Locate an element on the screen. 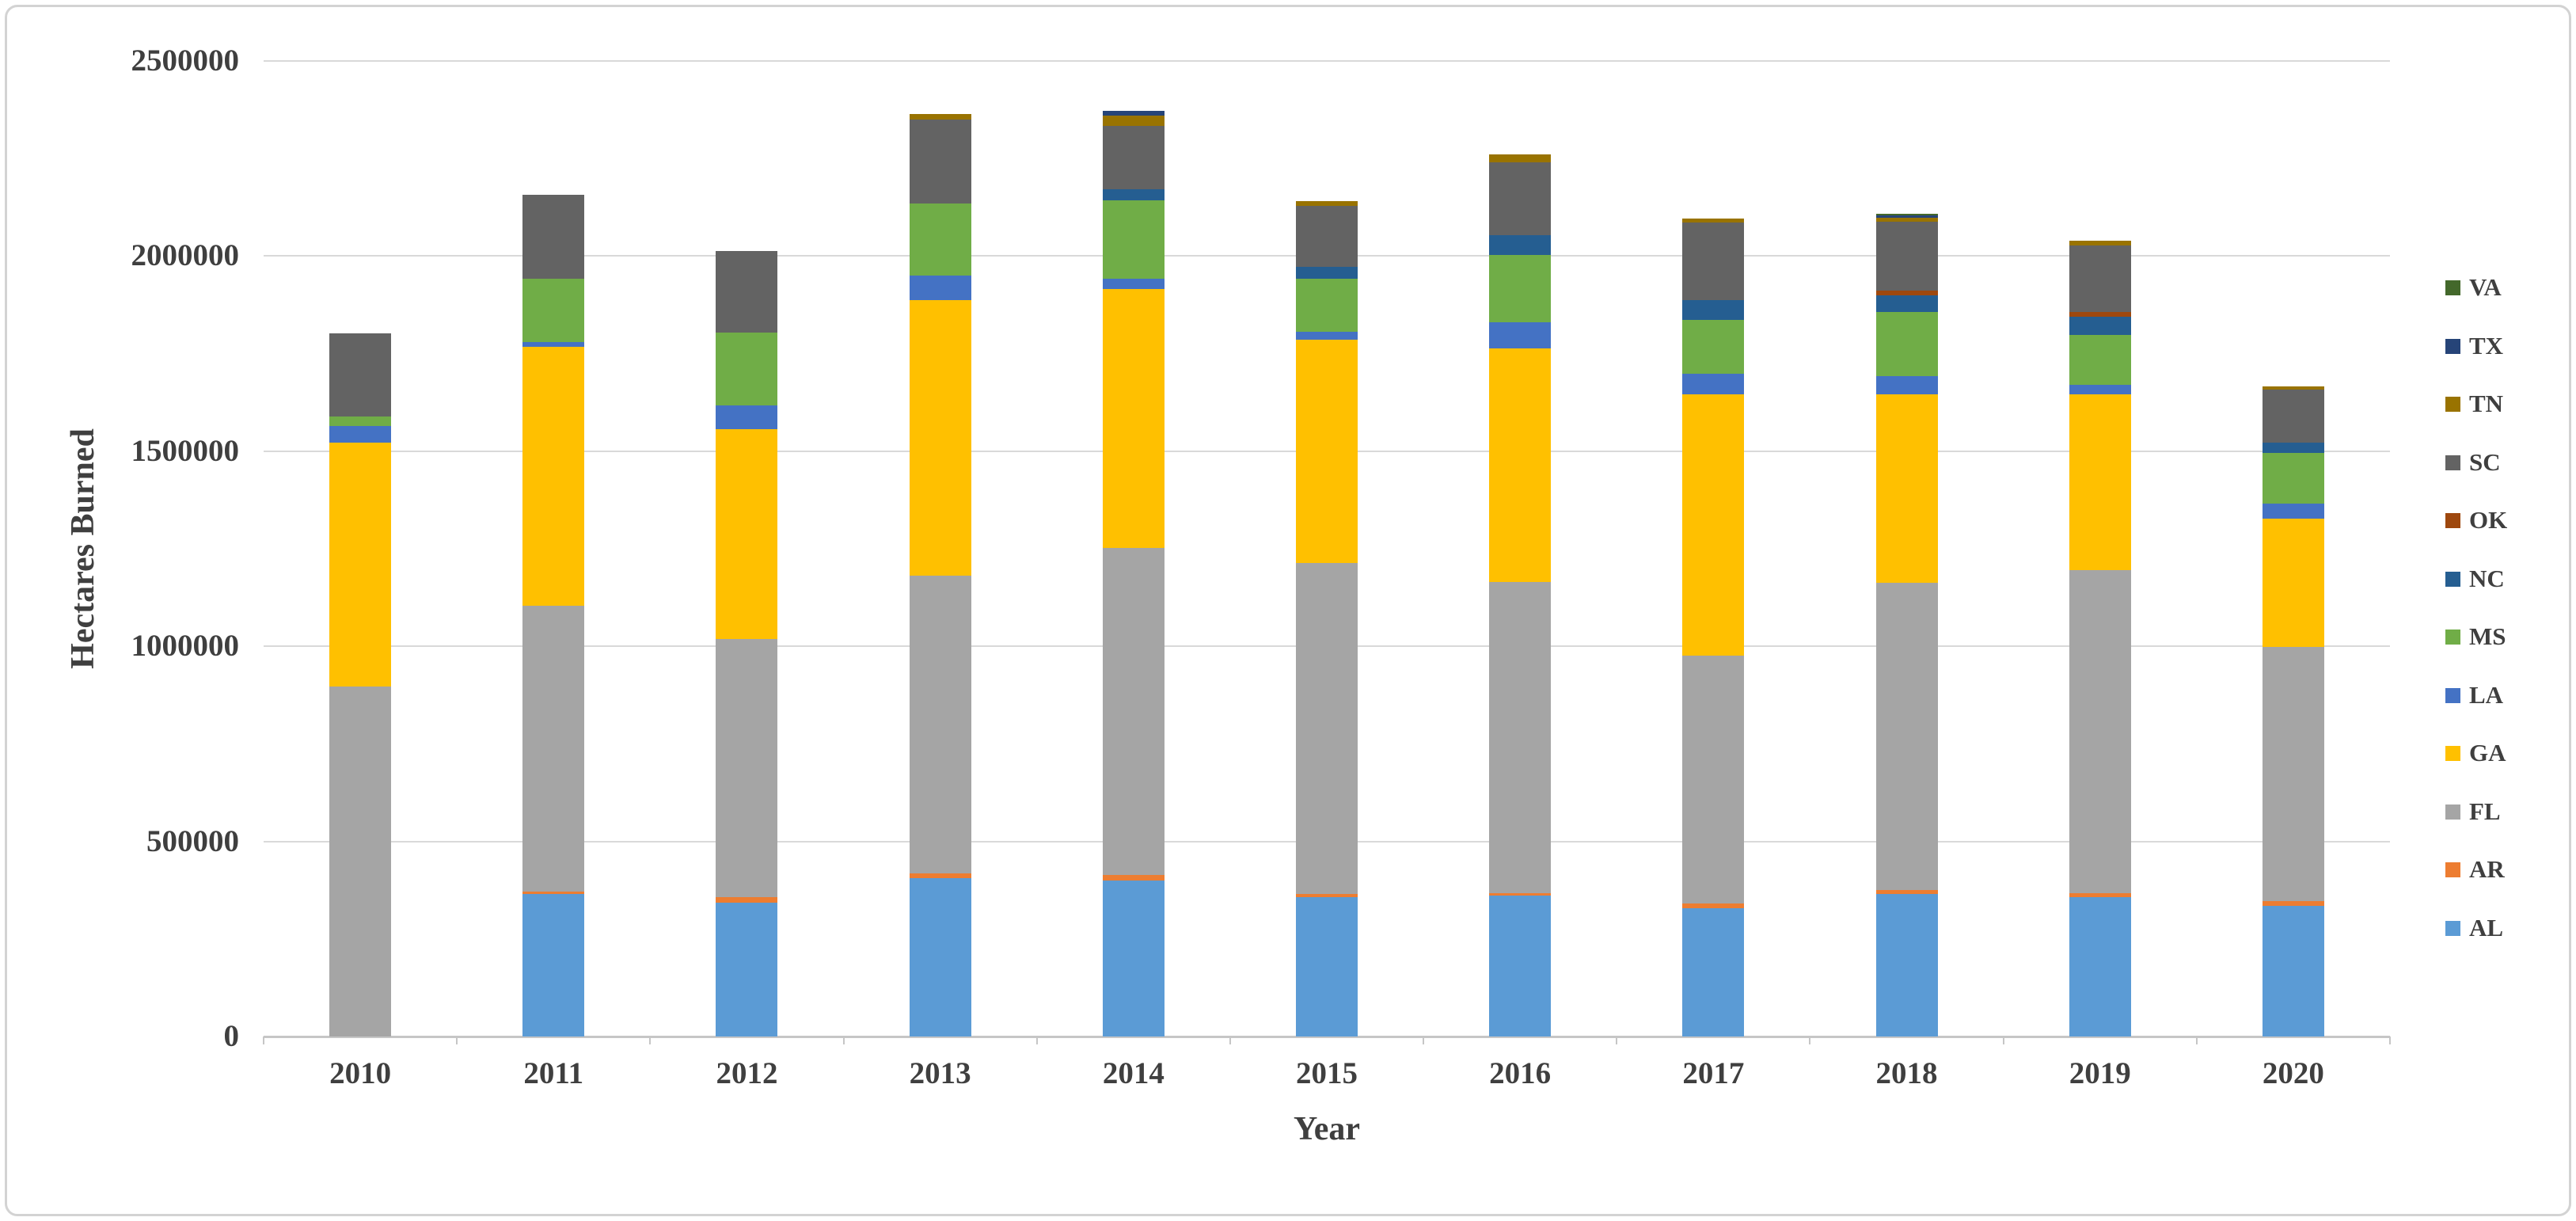 The height and width of the screenshot is (1221, 2576). legend-label-FL: FL is located at coordinates (2485, 811).